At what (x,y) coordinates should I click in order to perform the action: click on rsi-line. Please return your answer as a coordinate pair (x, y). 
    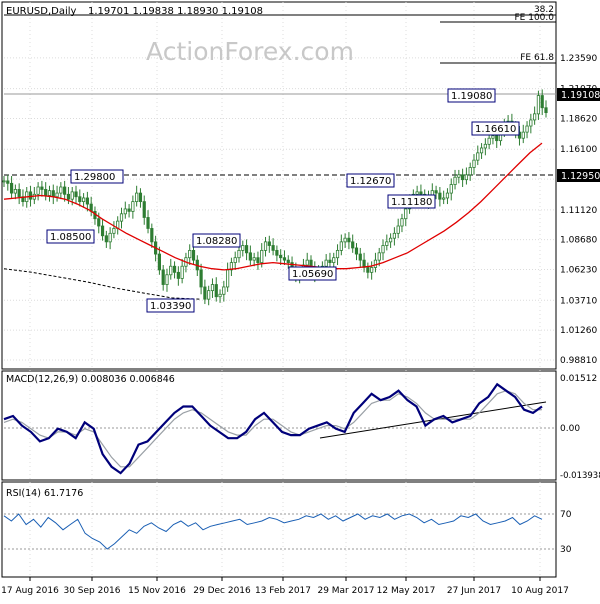
    Looking at the image, I should click on (273, 531).